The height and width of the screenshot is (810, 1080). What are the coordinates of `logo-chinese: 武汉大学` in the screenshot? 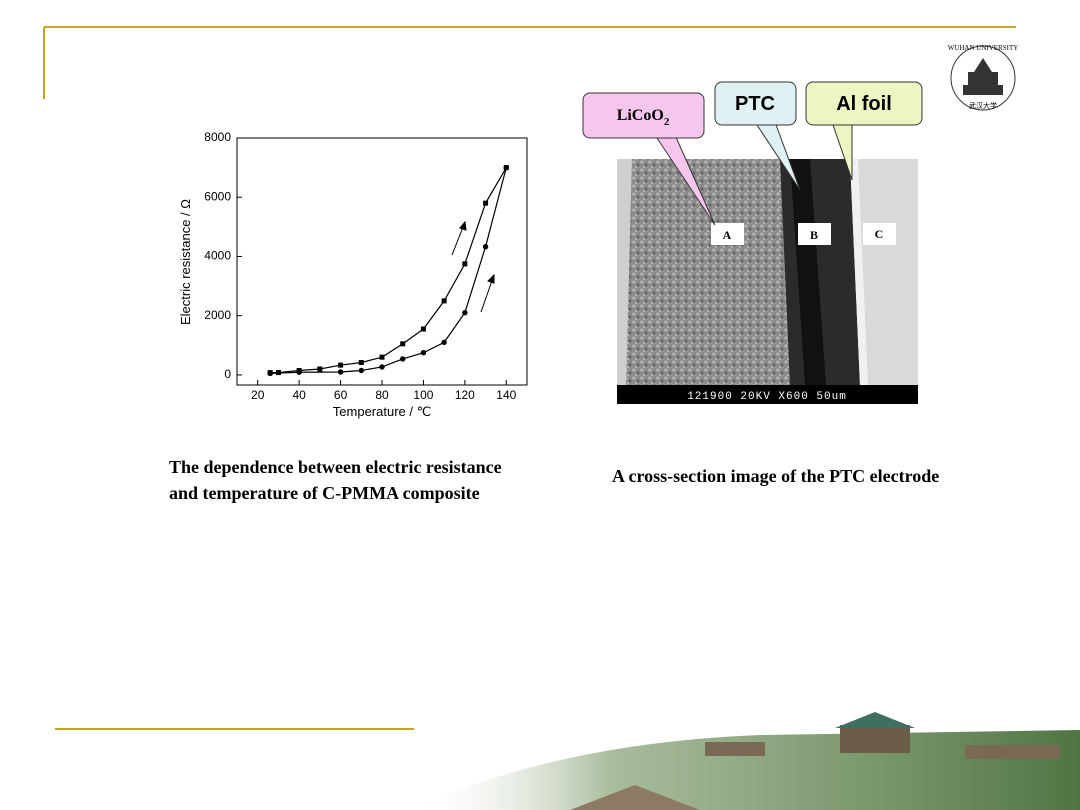 It's located at (983, 105).